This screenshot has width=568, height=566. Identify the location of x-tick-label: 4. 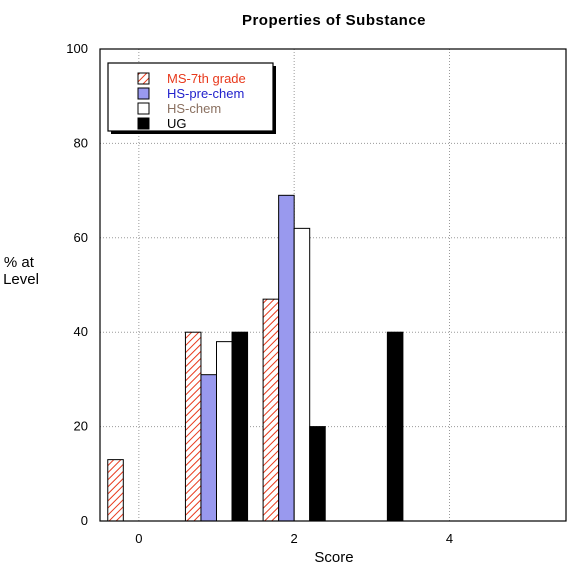
(449, 538).